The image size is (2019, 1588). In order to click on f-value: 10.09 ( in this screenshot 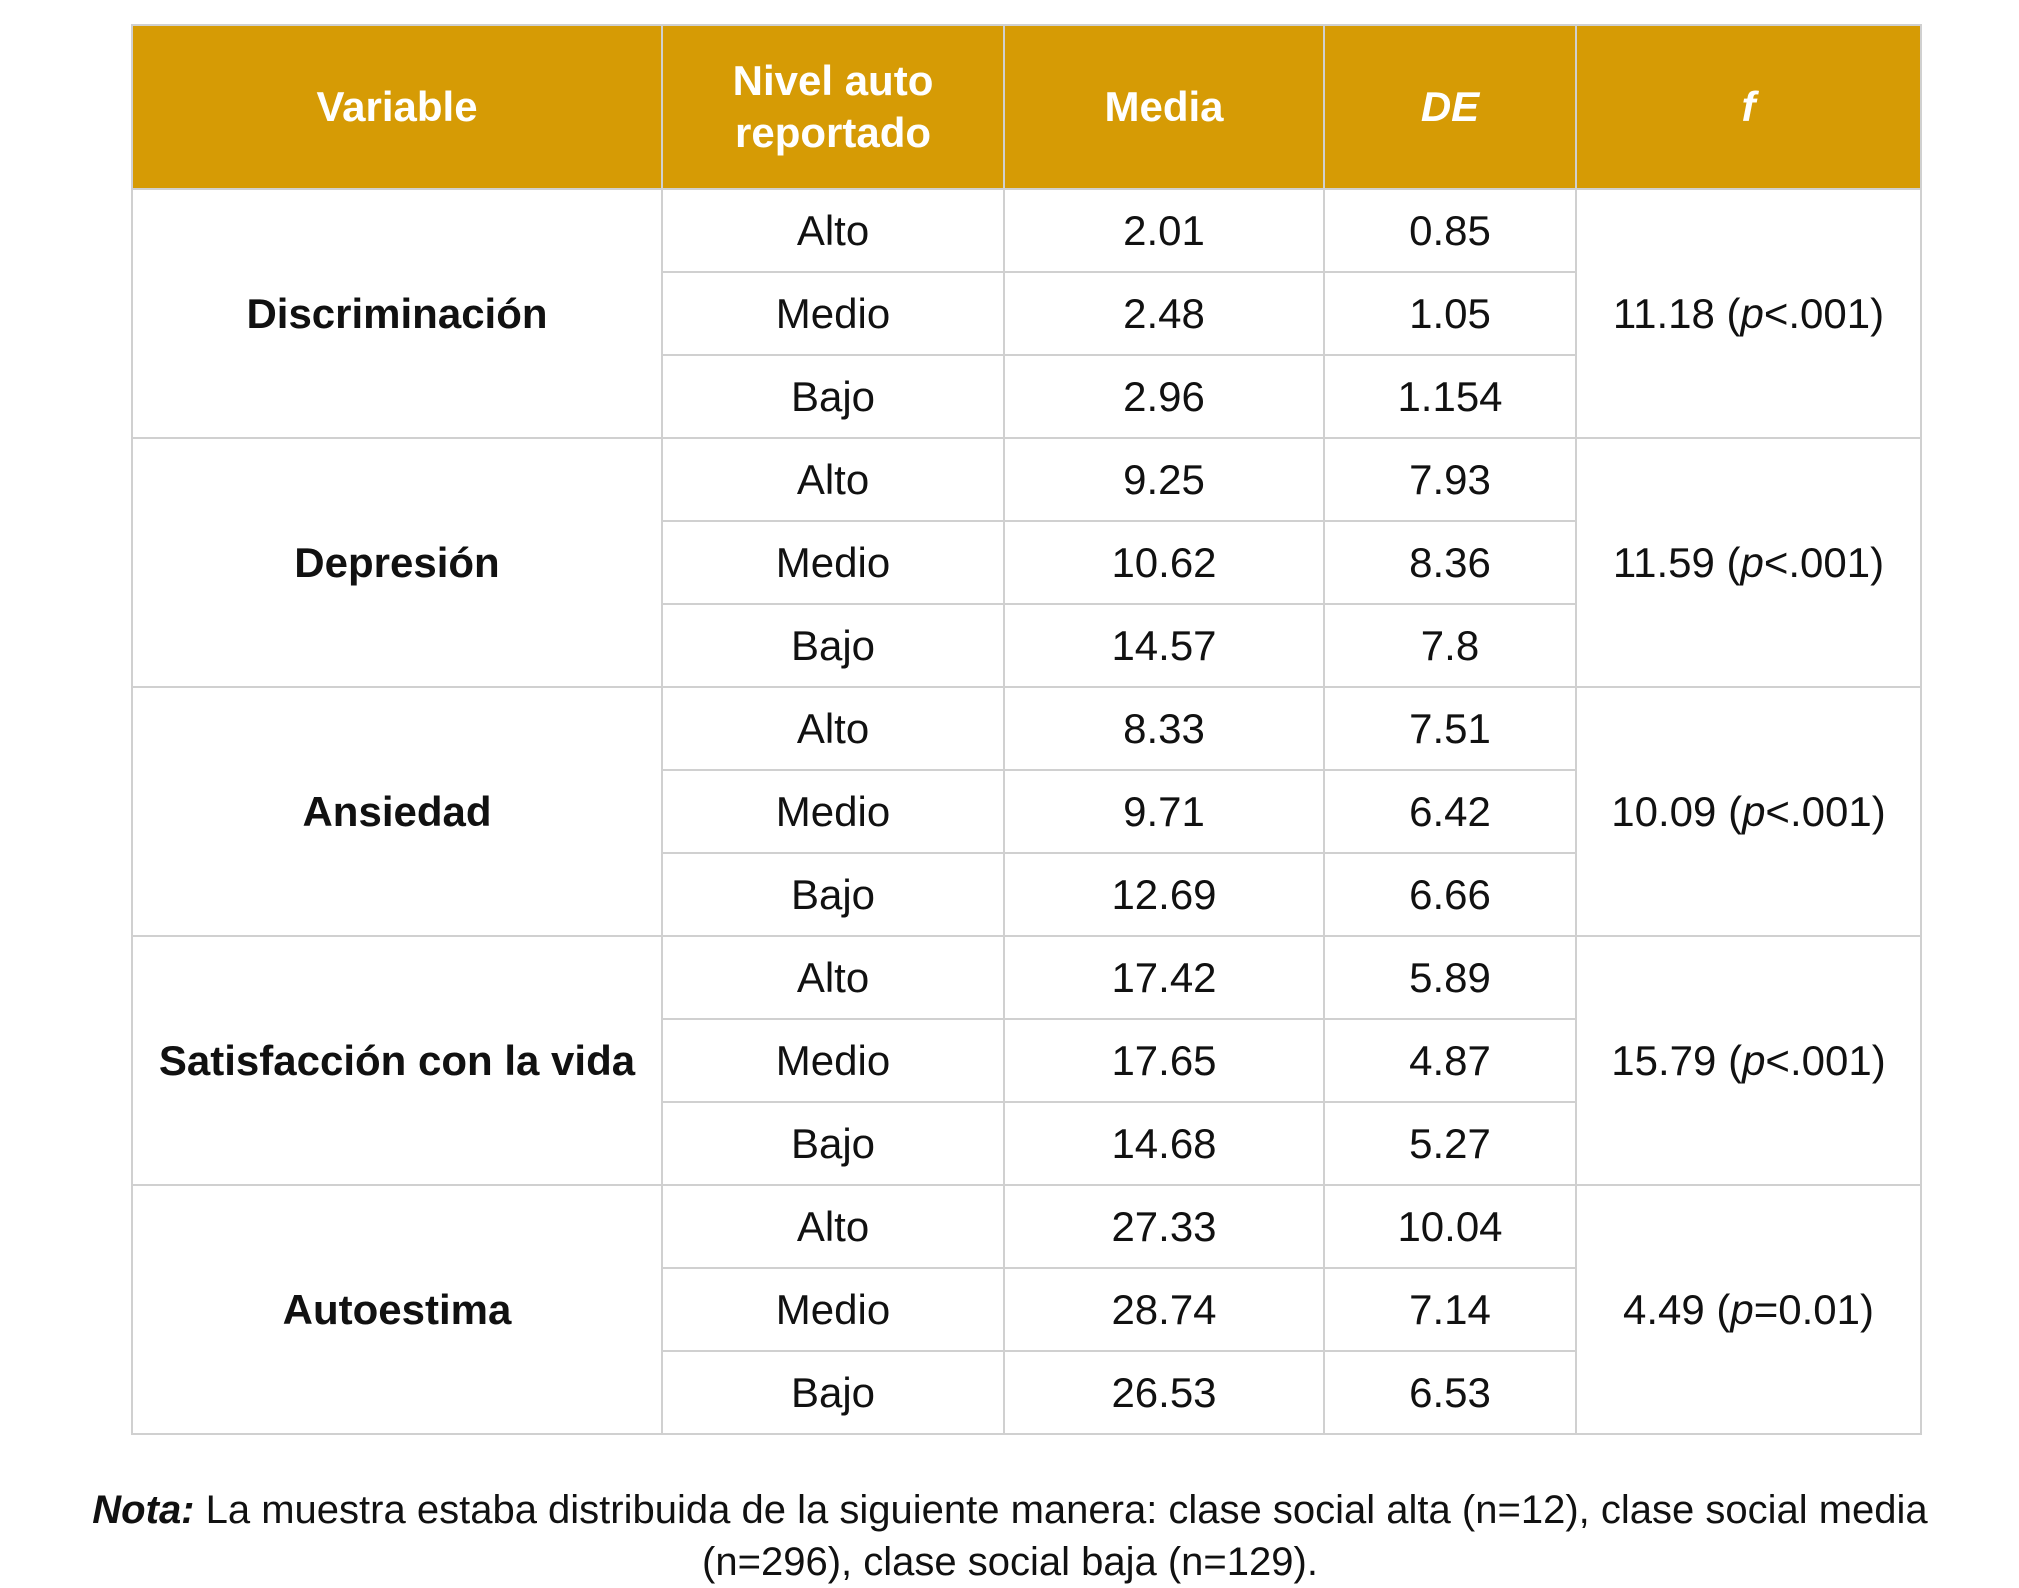, I will do `click(1677, 811)`.